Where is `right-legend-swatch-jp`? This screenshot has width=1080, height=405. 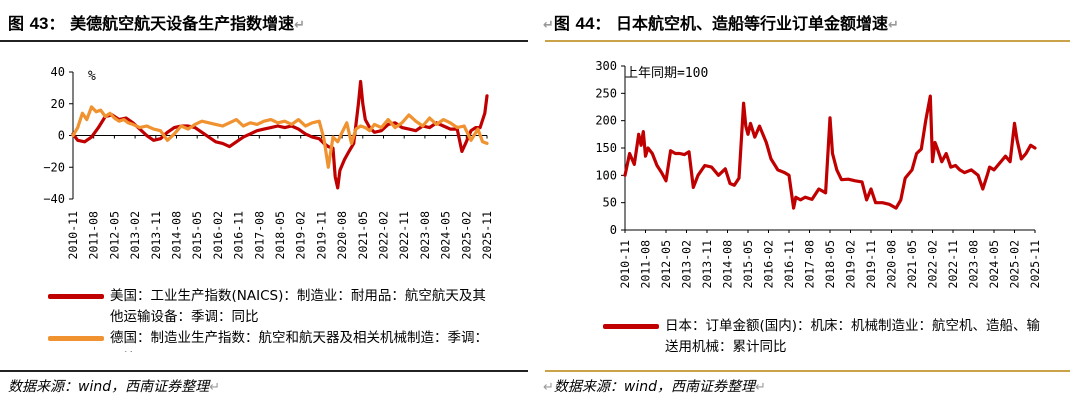
right-legend-swatch-jp is located at coordinates (631, 326).